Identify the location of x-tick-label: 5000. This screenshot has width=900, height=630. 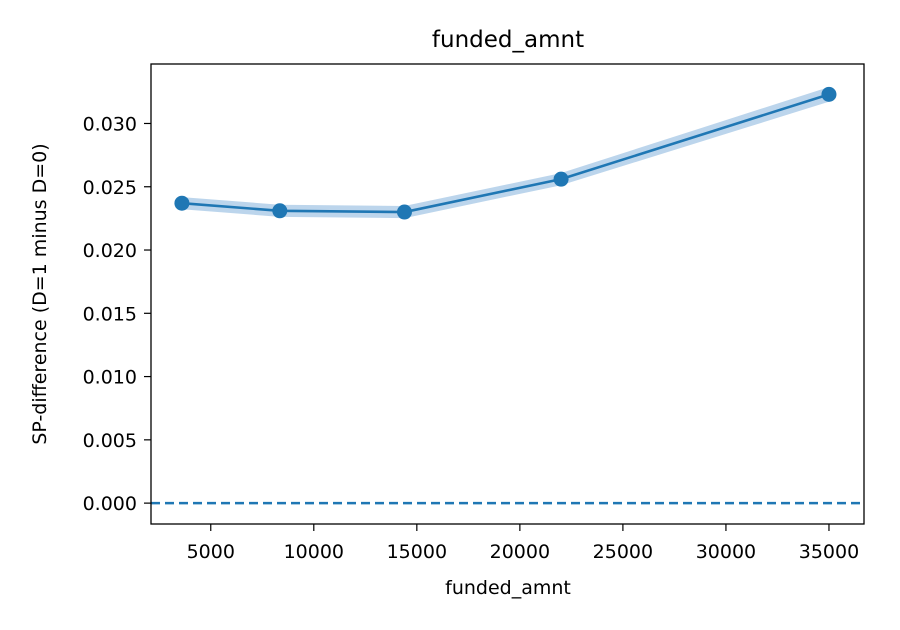
(211, 552).